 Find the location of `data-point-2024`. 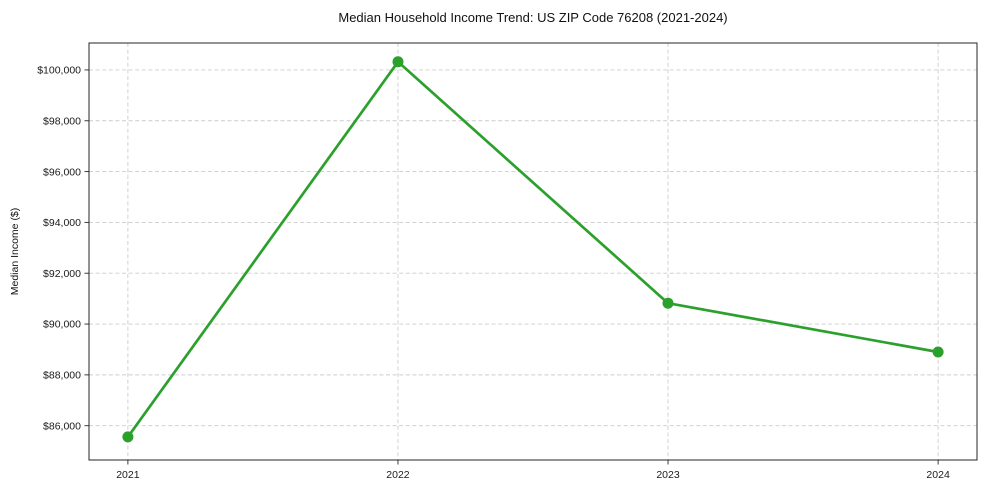

data-point-2024 is located at coordinates (938, 352).